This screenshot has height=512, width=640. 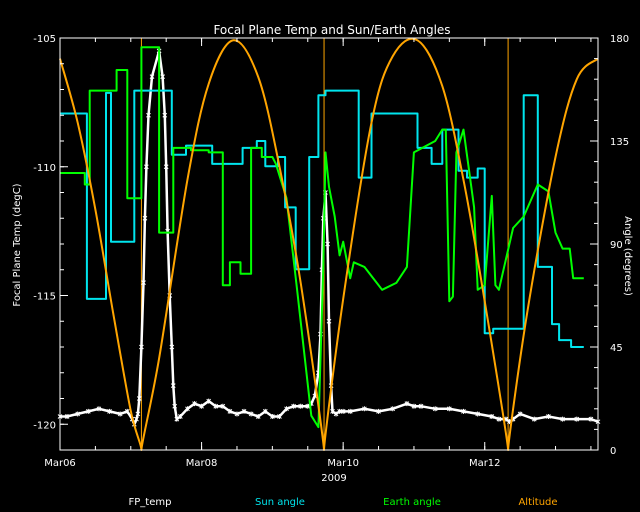 What do you see at coordinates (331, 30) in the screenshot?
I see `chart-title: Focal Plane Temp and Sun/Earth Angles` at bounding box center [331, 30].